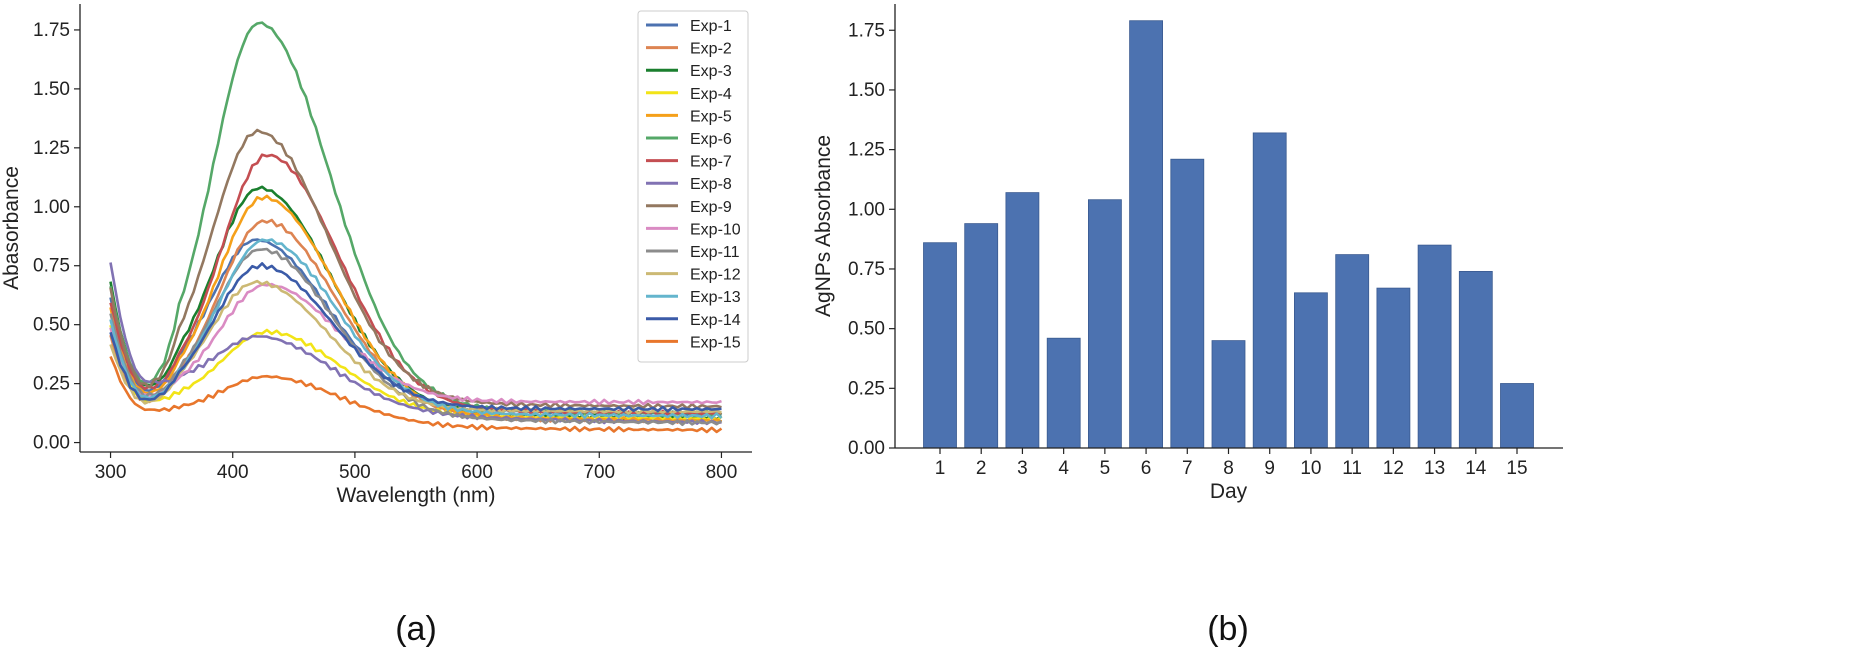 Image resolution: width=1867 pixels, height=654 pixels. What do you see at coordinates (1146, 468) in the screenshot?
I see `panel-b-x-tick-label: 6` at bounding box center [1146, 468].